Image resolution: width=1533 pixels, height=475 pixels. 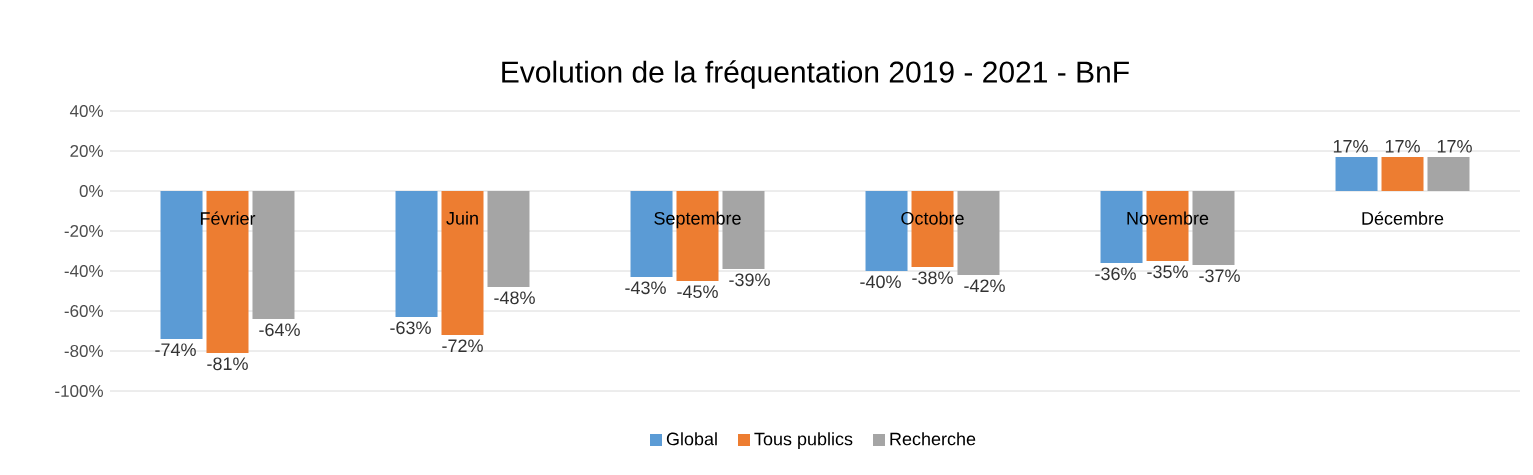 I want to click on legend-label: Global, so click(x=691, y=439).